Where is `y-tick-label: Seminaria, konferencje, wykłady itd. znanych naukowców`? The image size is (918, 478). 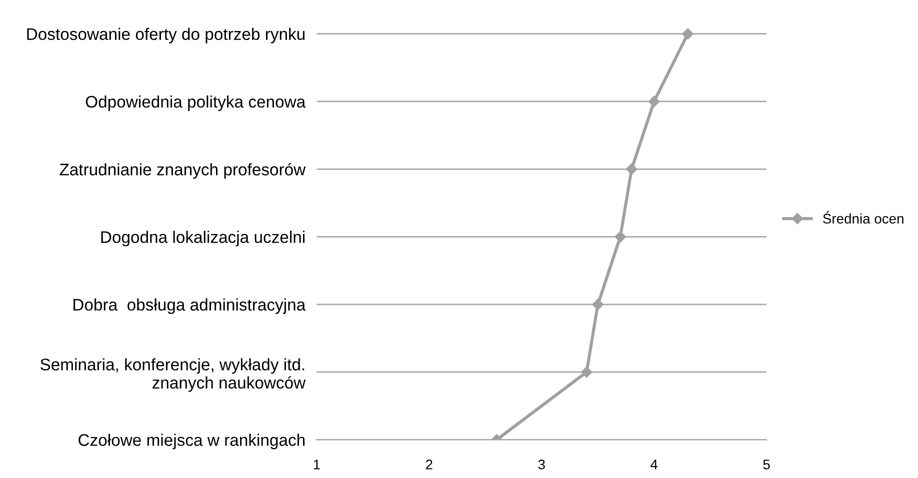 y-tick-label: Seminaria, konferencje, wykłady itd. znanych naukowców is located at coordinates (173, 375).